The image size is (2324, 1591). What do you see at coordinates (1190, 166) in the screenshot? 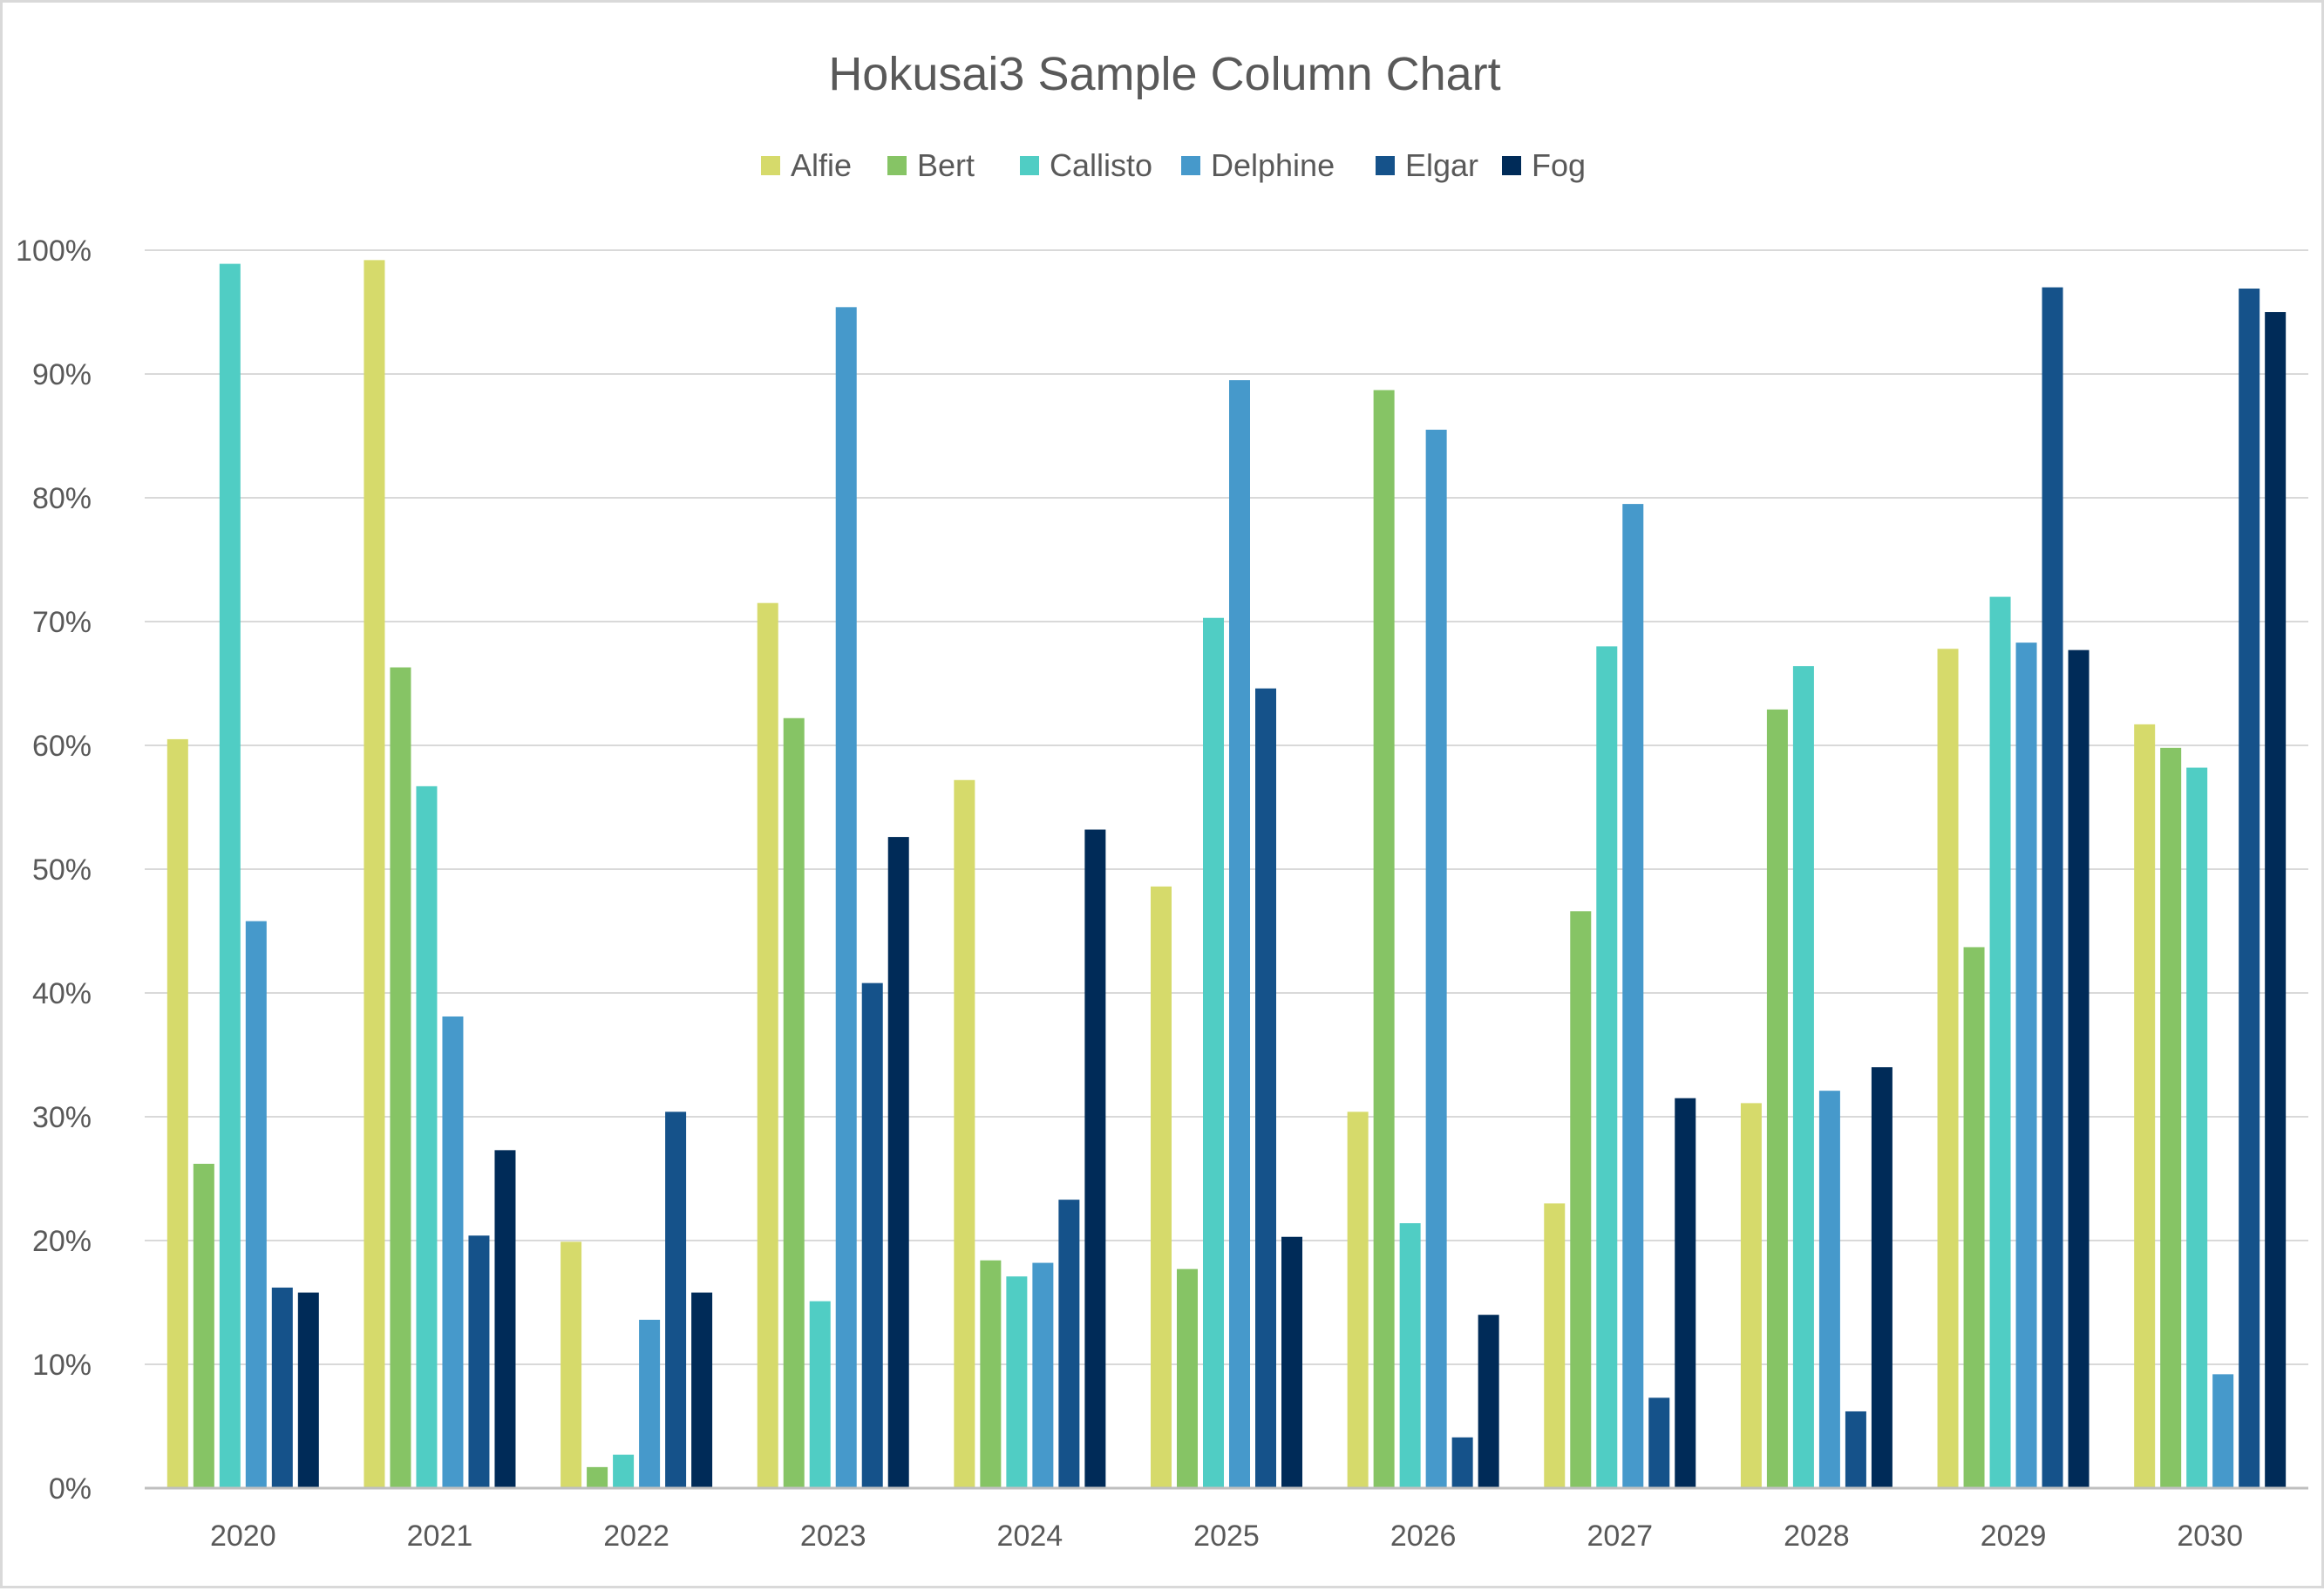
I see `legend-swatch-delphine` at bounding box center [1190, 166].